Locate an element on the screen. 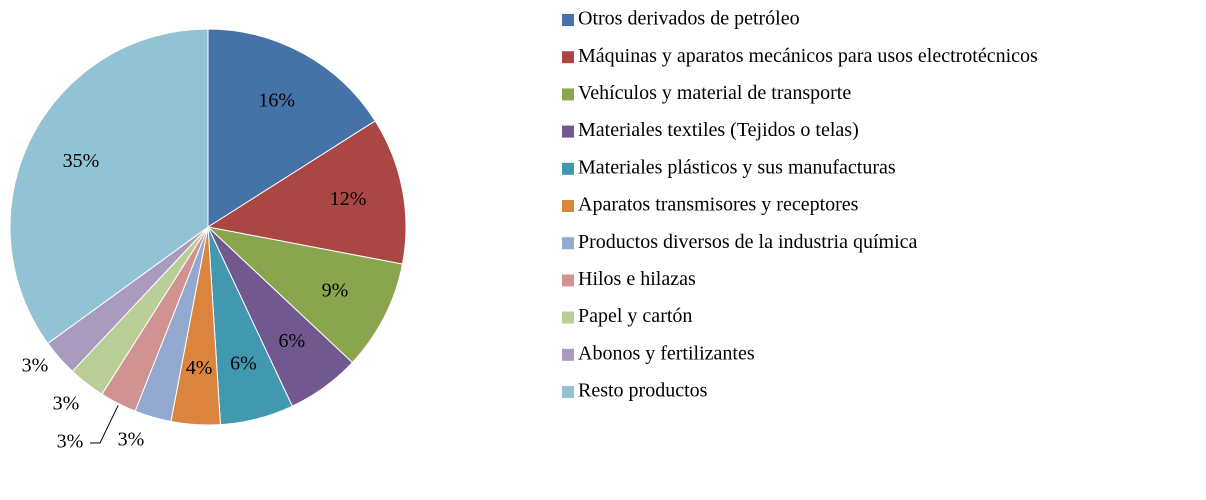 The width and height of the screenshot is (1206, 500). legend-label: Aparatos transmisores y receptores is located at coordinates (718, 205).